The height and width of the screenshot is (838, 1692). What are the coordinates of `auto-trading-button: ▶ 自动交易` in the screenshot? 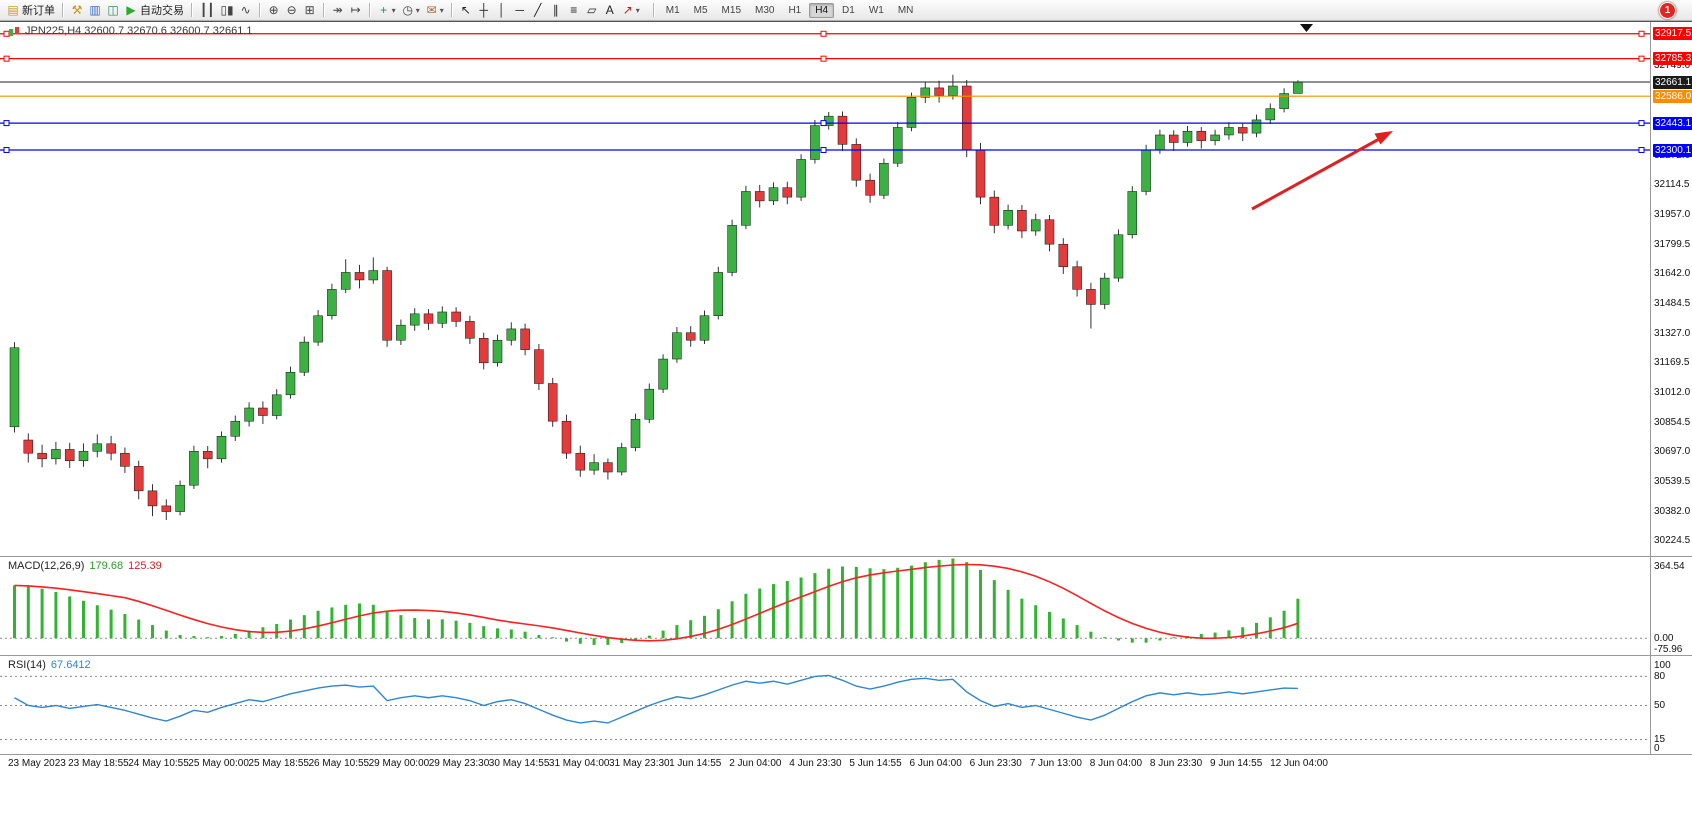 It's located at (154, 10).